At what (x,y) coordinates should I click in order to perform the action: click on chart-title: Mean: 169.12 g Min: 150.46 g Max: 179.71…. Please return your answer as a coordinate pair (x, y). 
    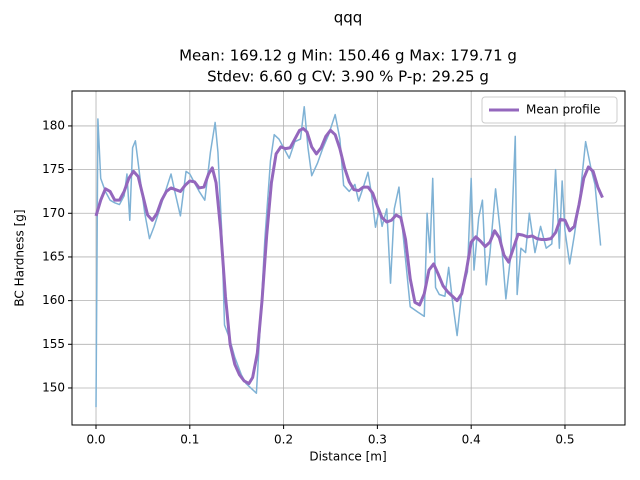
    Looking at the image, I should click on (348, 56).